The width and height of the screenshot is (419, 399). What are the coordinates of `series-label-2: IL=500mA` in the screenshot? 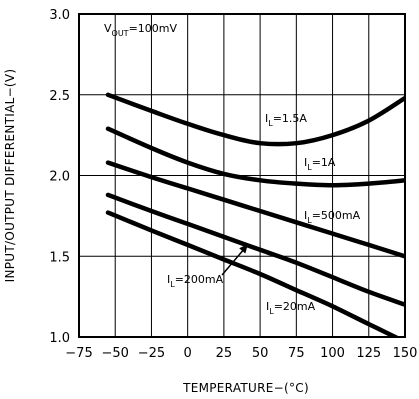 It's located at (332, 217).